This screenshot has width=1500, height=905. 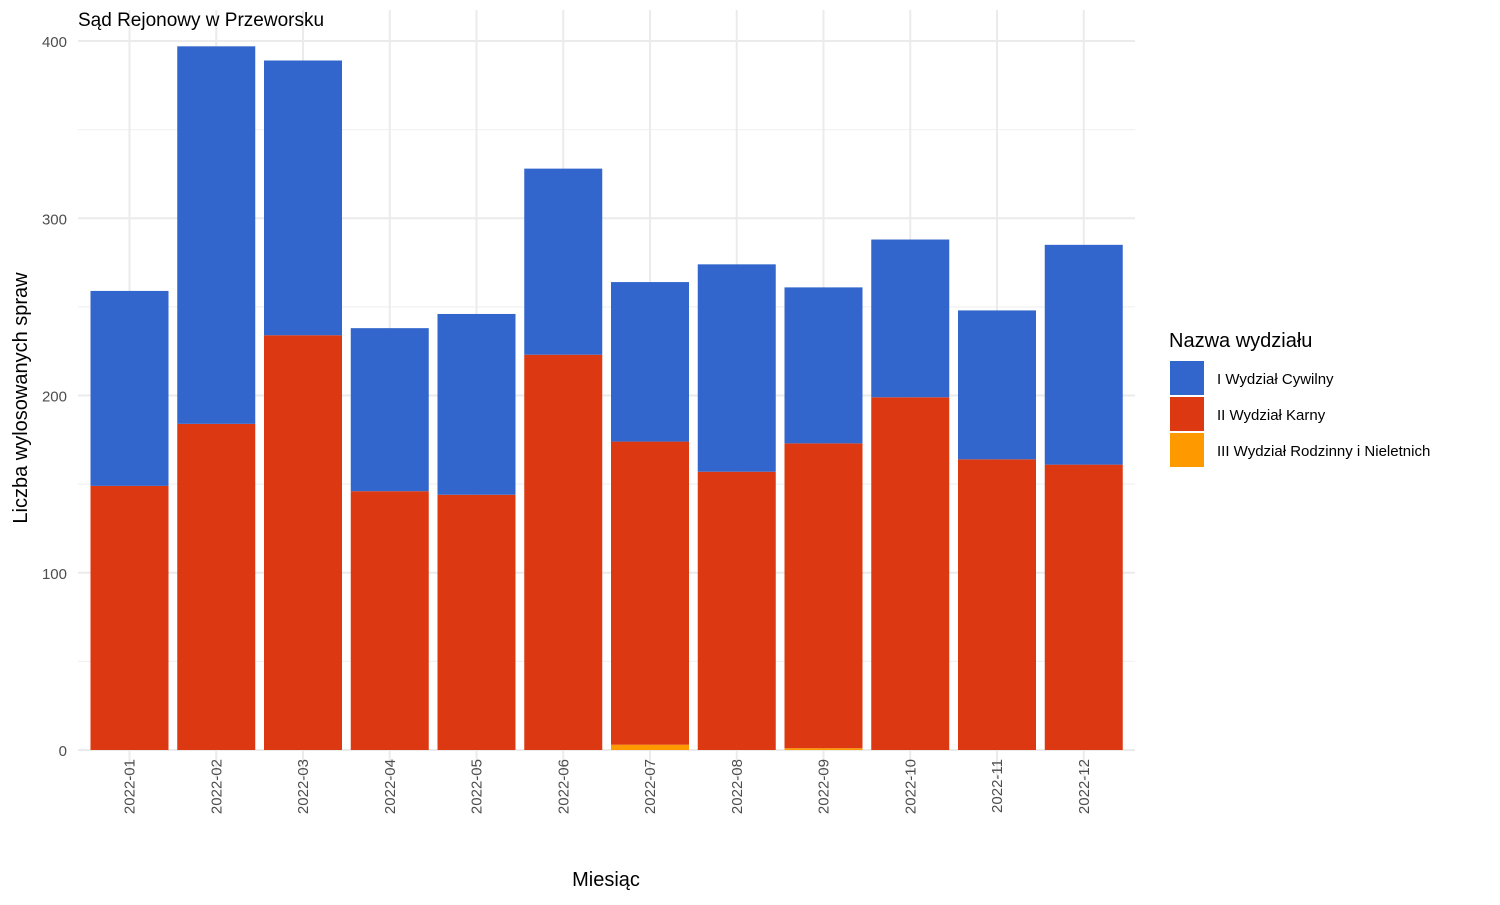 I want to click on x-tick-label: 2022-07, so click(x=650, y=786).